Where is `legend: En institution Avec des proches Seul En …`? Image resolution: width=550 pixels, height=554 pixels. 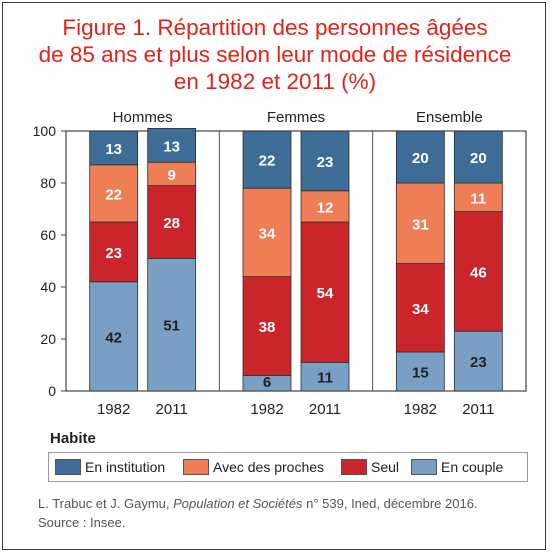
legend: En institution Avec des proches Seul En … is located at coordinates (288, 467).